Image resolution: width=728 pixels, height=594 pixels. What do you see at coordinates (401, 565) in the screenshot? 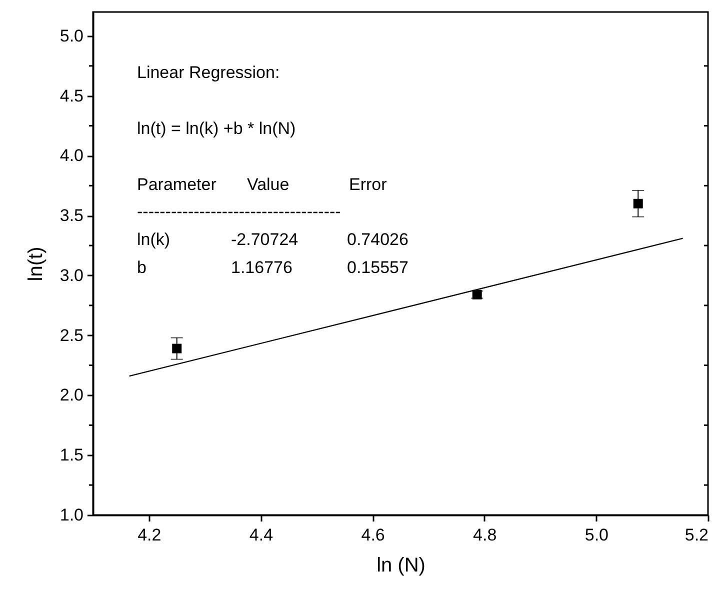
I see `x-axis-title: ln (N)` at bounding box center [401, 565].